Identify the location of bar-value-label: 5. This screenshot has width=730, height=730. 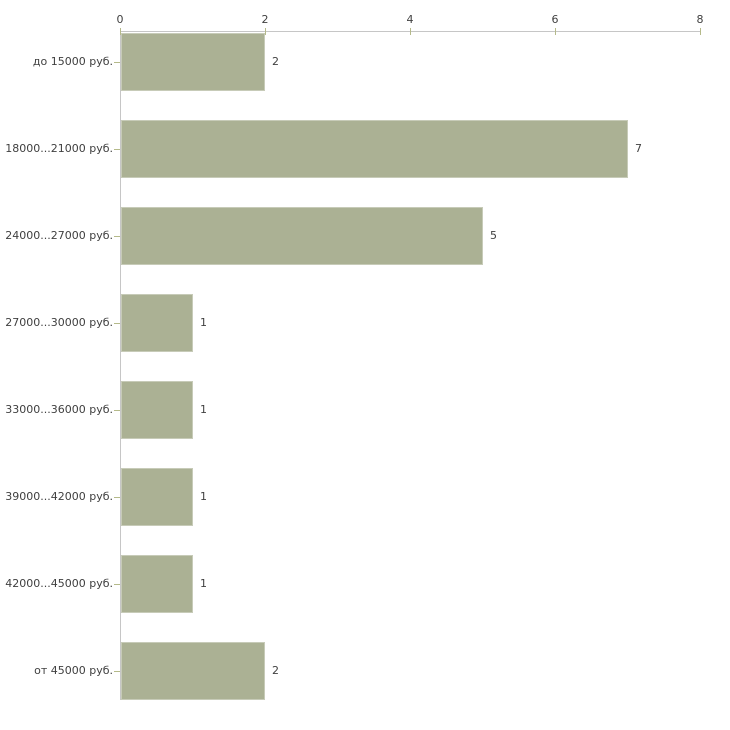
(493, 235).